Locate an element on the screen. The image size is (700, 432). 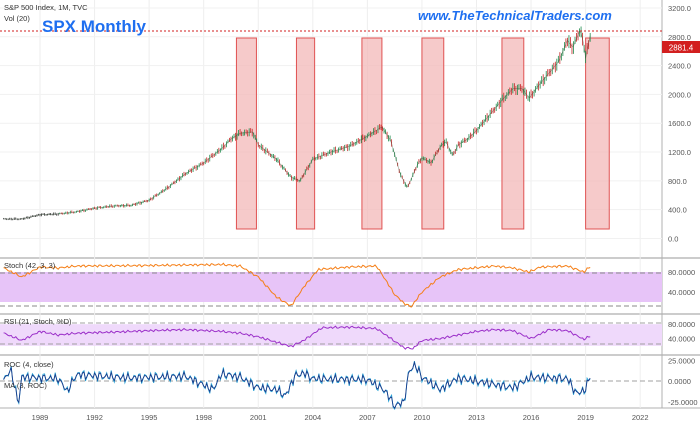
stoch-series is located at coordinates (297, 285).